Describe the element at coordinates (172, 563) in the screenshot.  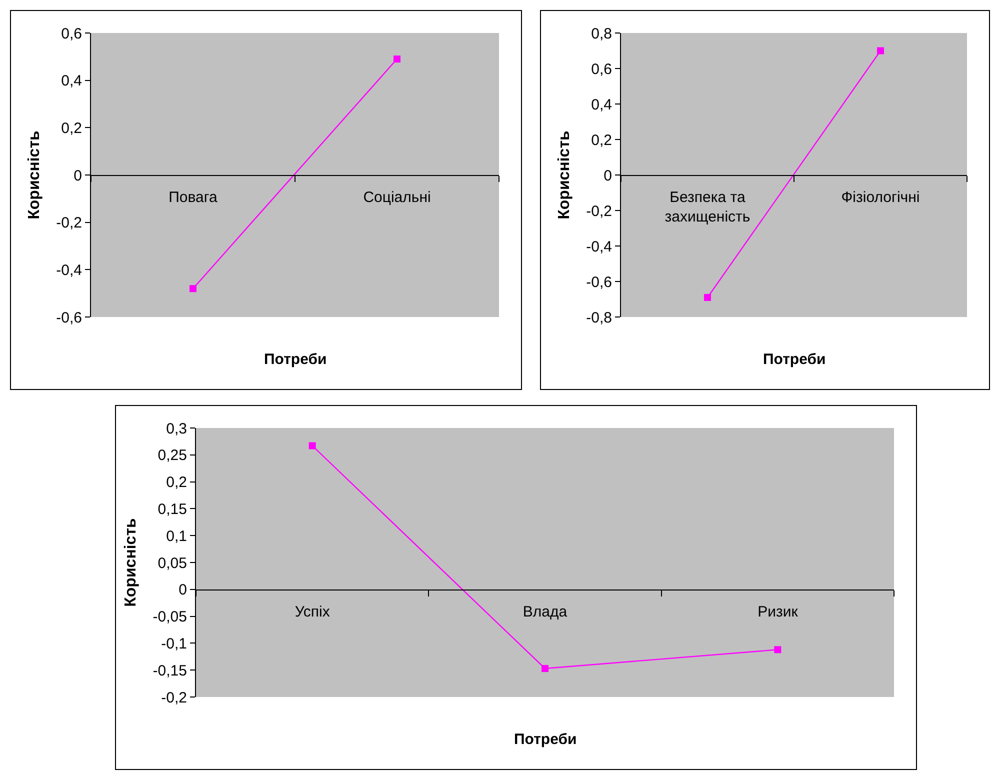
I see `y-tick-label: 0,05` at that location.